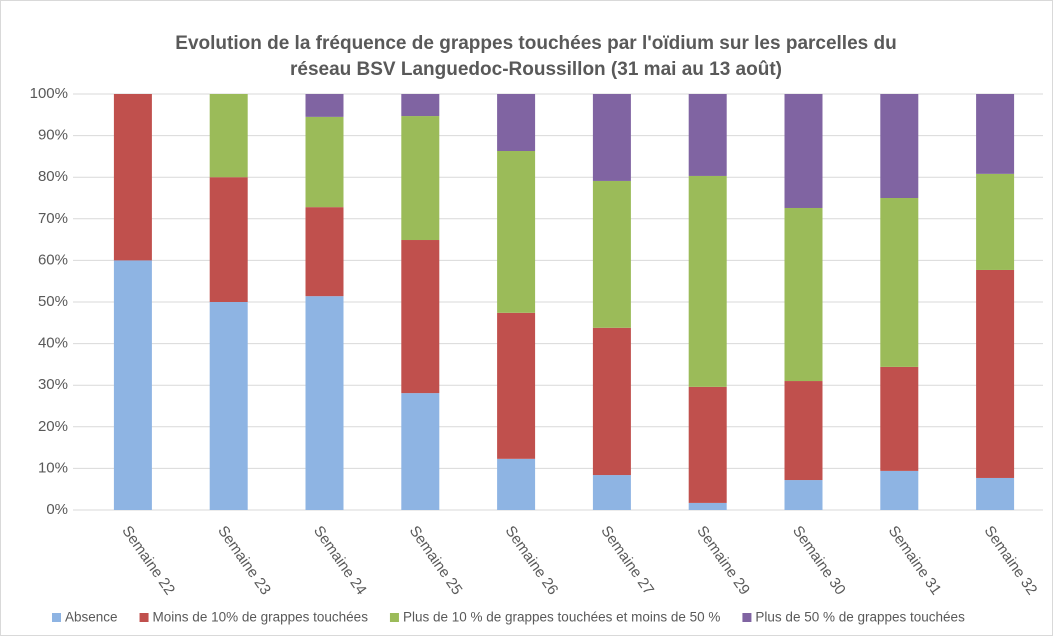 The width and height of the screenshot is (1053, 636). What do you see at coordinates (53, 218) in the screenshot?
I see `y-tick-label: 70%` at bounding box center [53, 218].